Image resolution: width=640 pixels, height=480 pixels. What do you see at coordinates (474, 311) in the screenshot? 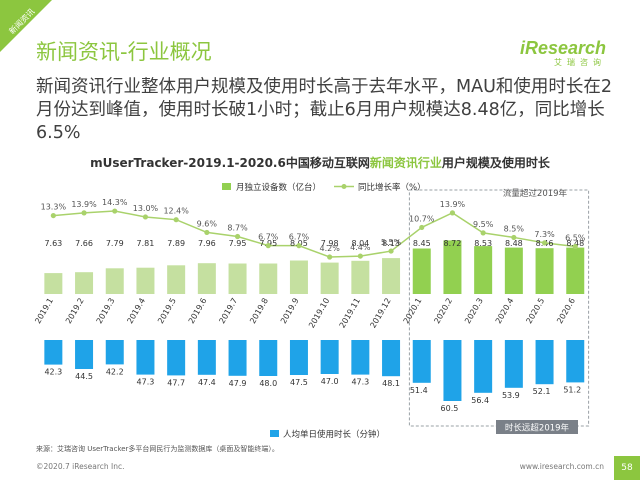
I see `x-tick-label: 2020.3` at bounding box center [474, 311].